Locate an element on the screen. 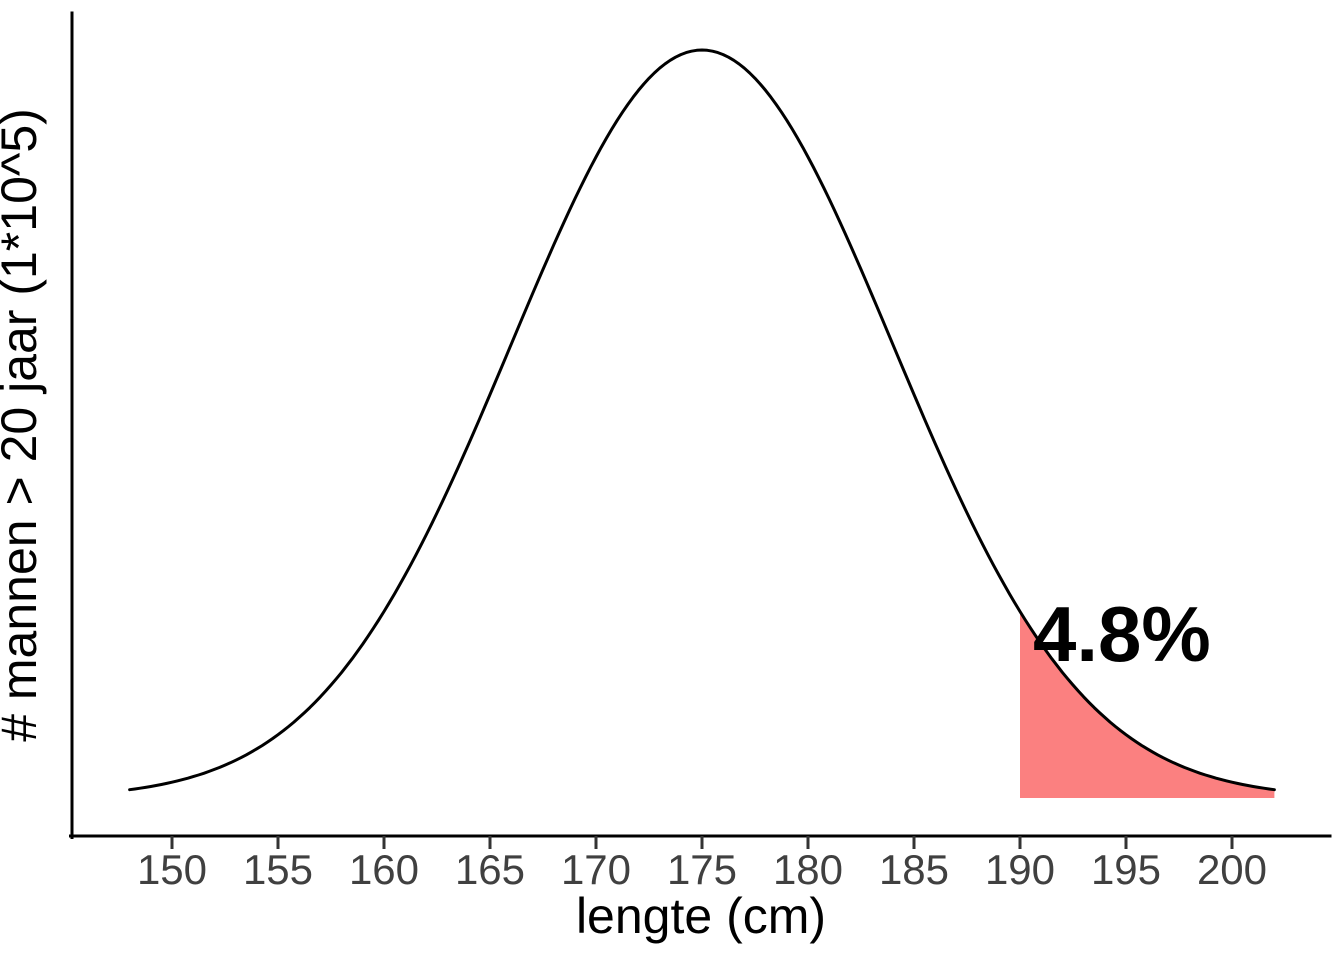  x-tick-label: 195 is located at coordinates (1126, 869).